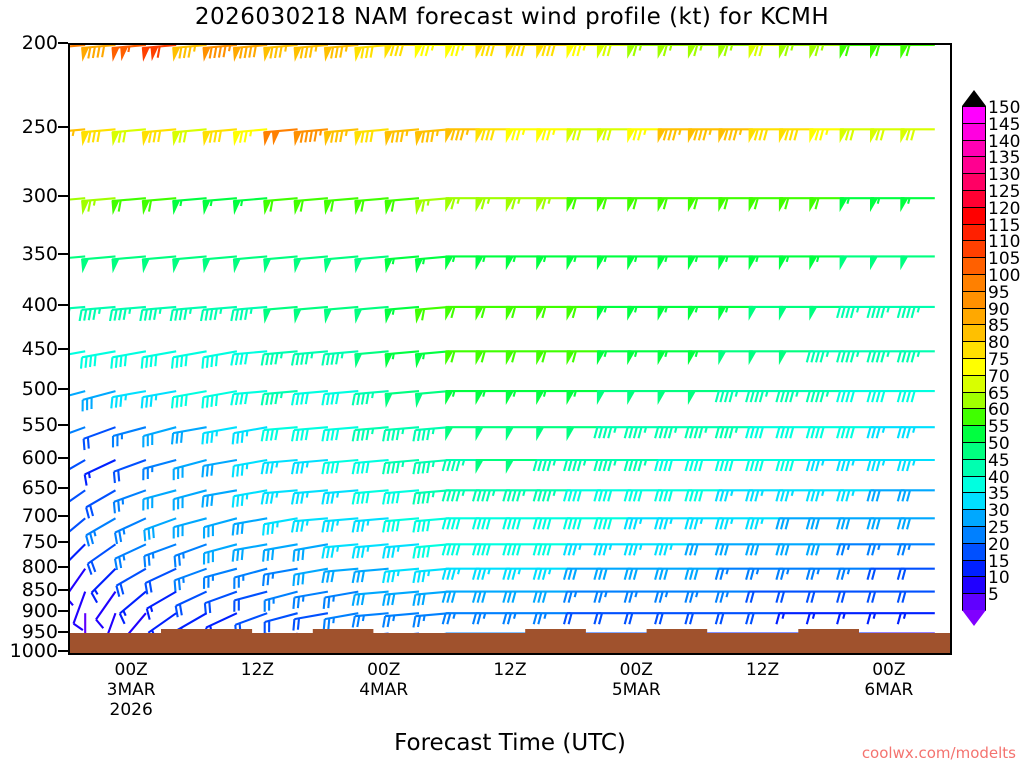  I want to click on x-axis-tick-label: 00Z 3MAR 2026, so click(131, 690).